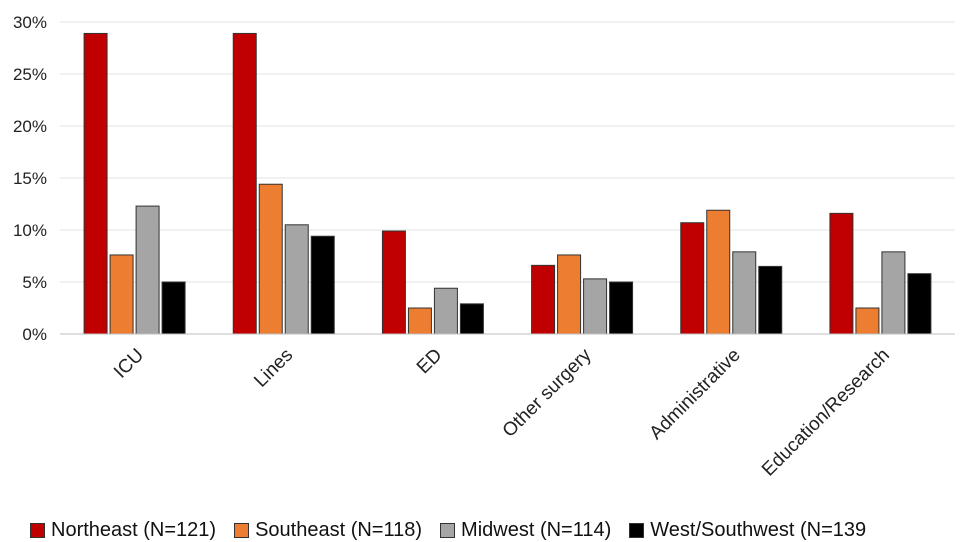 The image size is (960, 542). Describe the element at coordinates (339, 529) in the screenshot. I see `legend-label: Southeast (N=118)` at that location.